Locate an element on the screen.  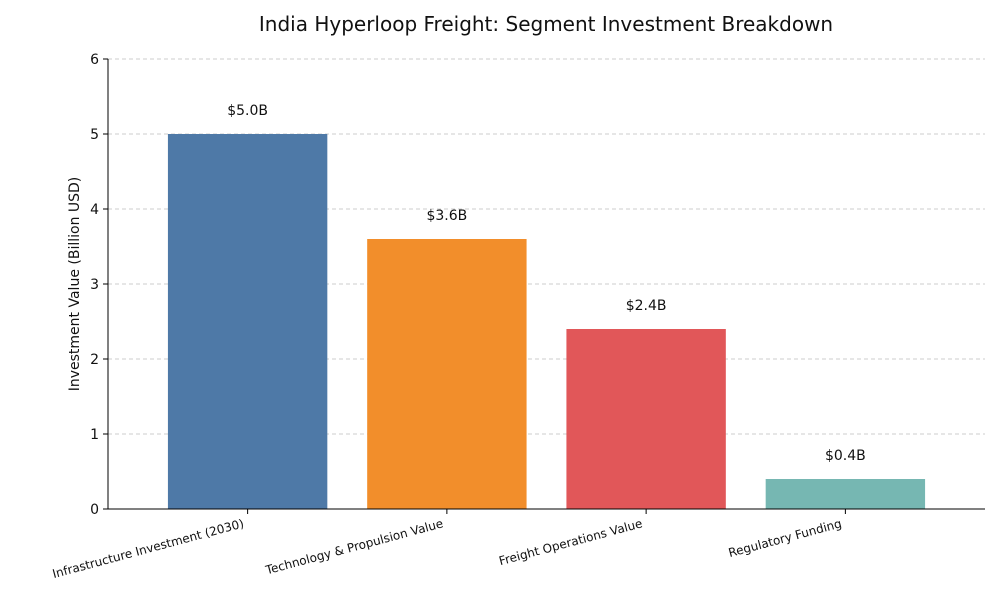
y-tick-label: 6 is located at coordinates (94, 60).